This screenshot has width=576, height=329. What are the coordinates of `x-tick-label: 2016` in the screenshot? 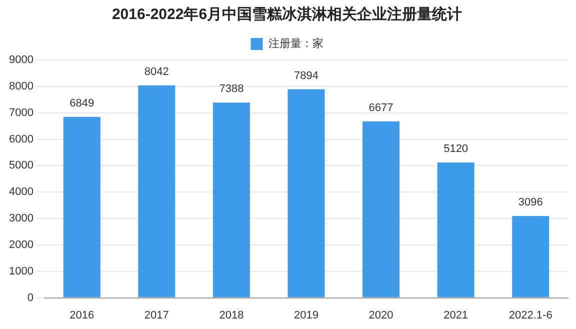 It's located at (82, 315).